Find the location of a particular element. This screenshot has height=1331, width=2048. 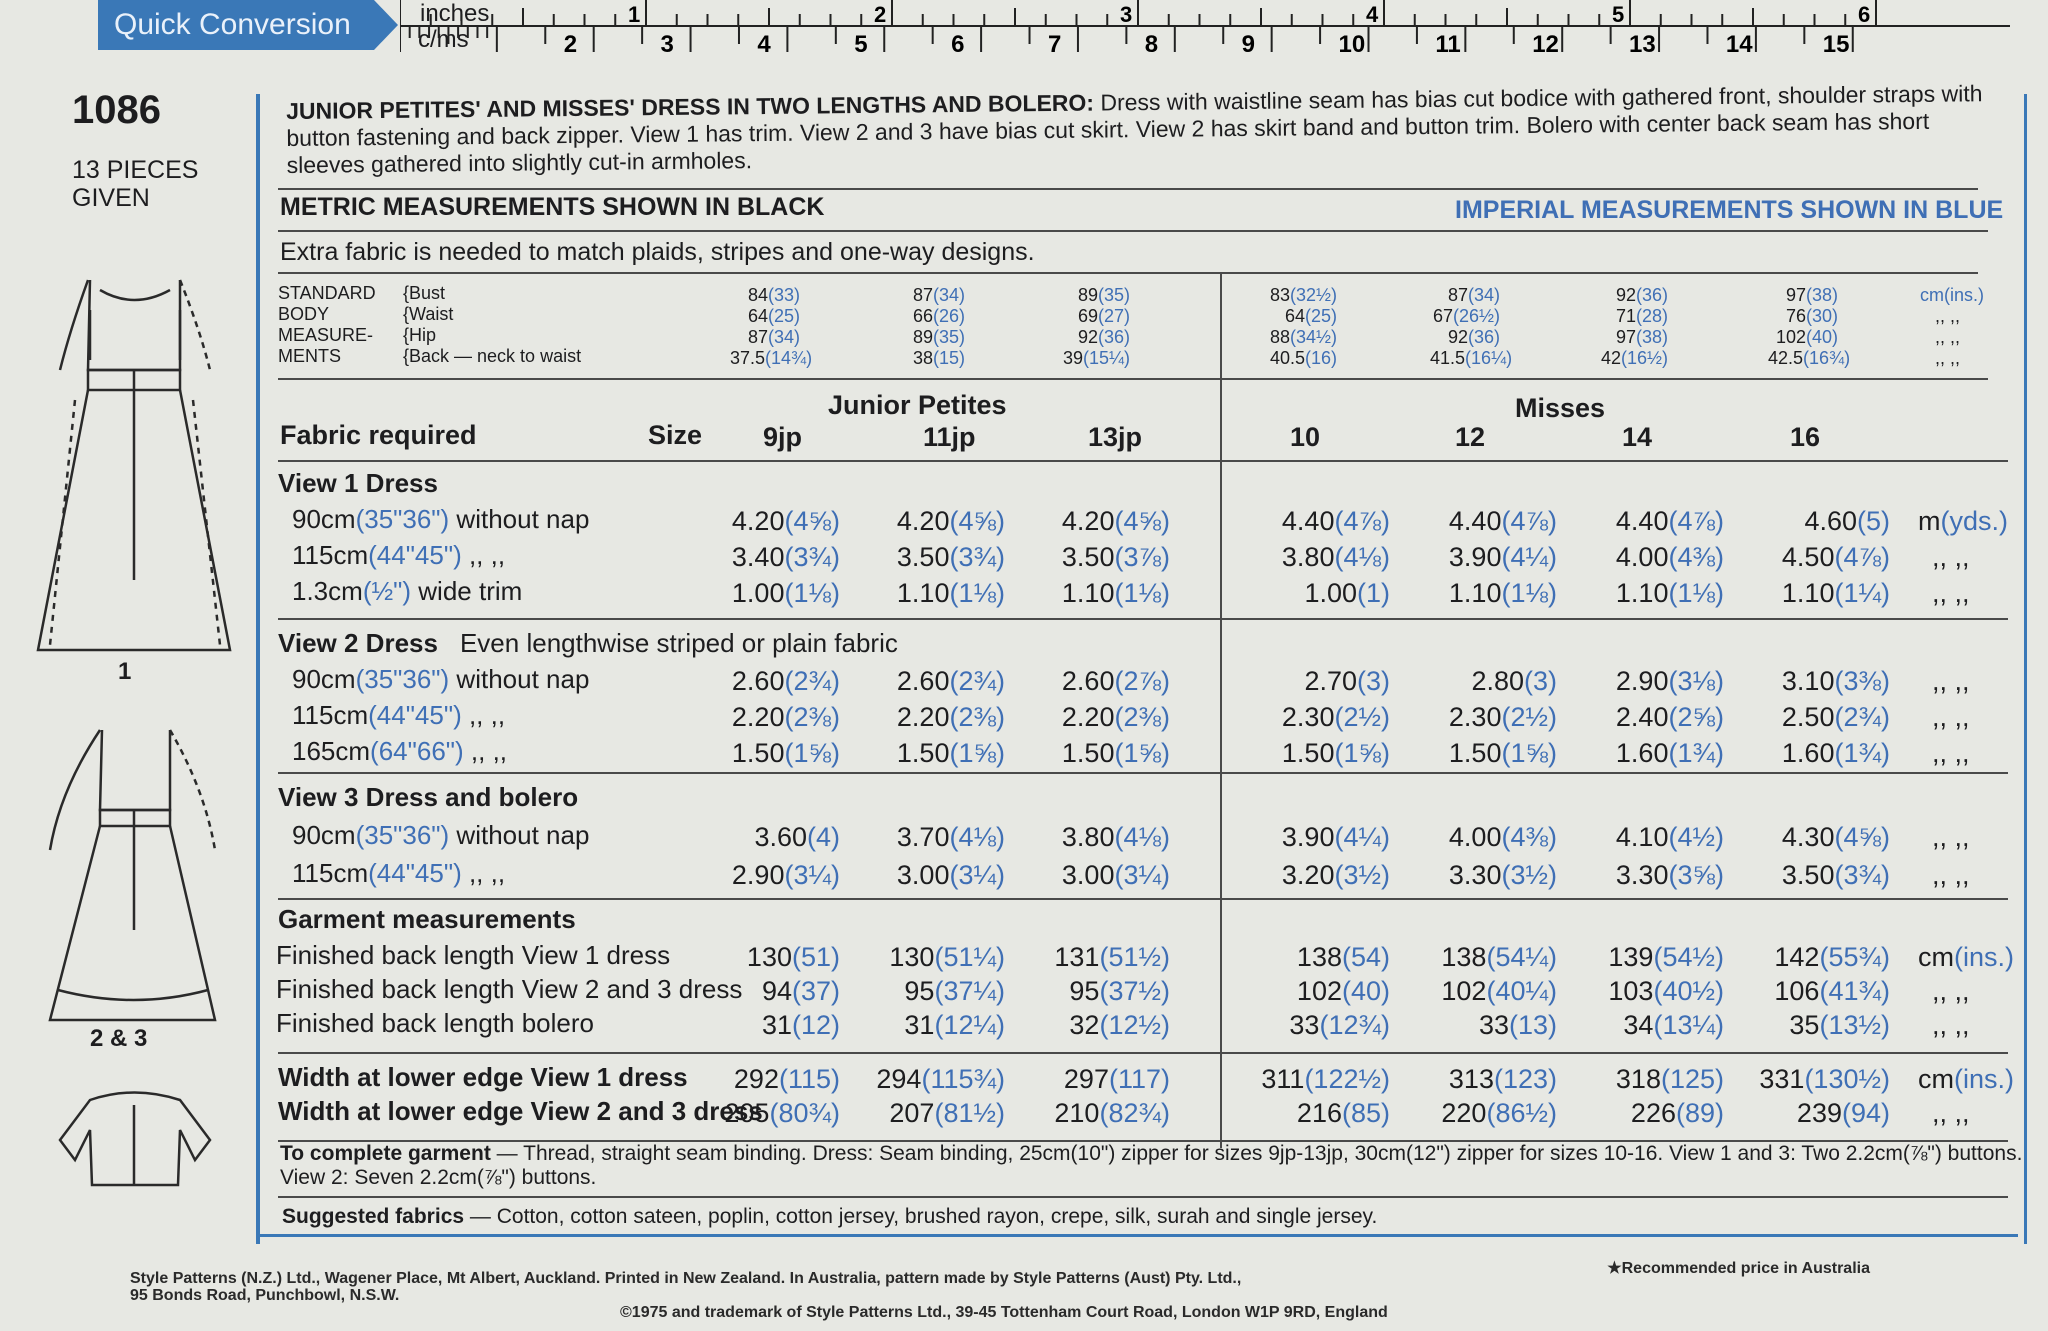

metric-note: METRIC MEASUREMENTS SHOWN IN BLACK is located at coordinates (552, 207).